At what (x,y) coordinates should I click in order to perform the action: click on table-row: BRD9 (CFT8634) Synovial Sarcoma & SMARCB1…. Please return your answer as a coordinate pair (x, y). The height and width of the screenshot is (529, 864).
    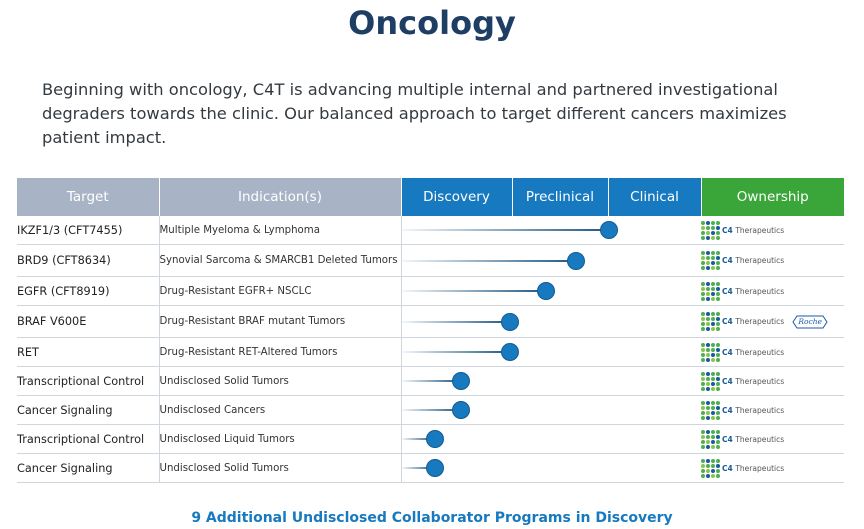
    Looking at the image, I should click on (430, 260).